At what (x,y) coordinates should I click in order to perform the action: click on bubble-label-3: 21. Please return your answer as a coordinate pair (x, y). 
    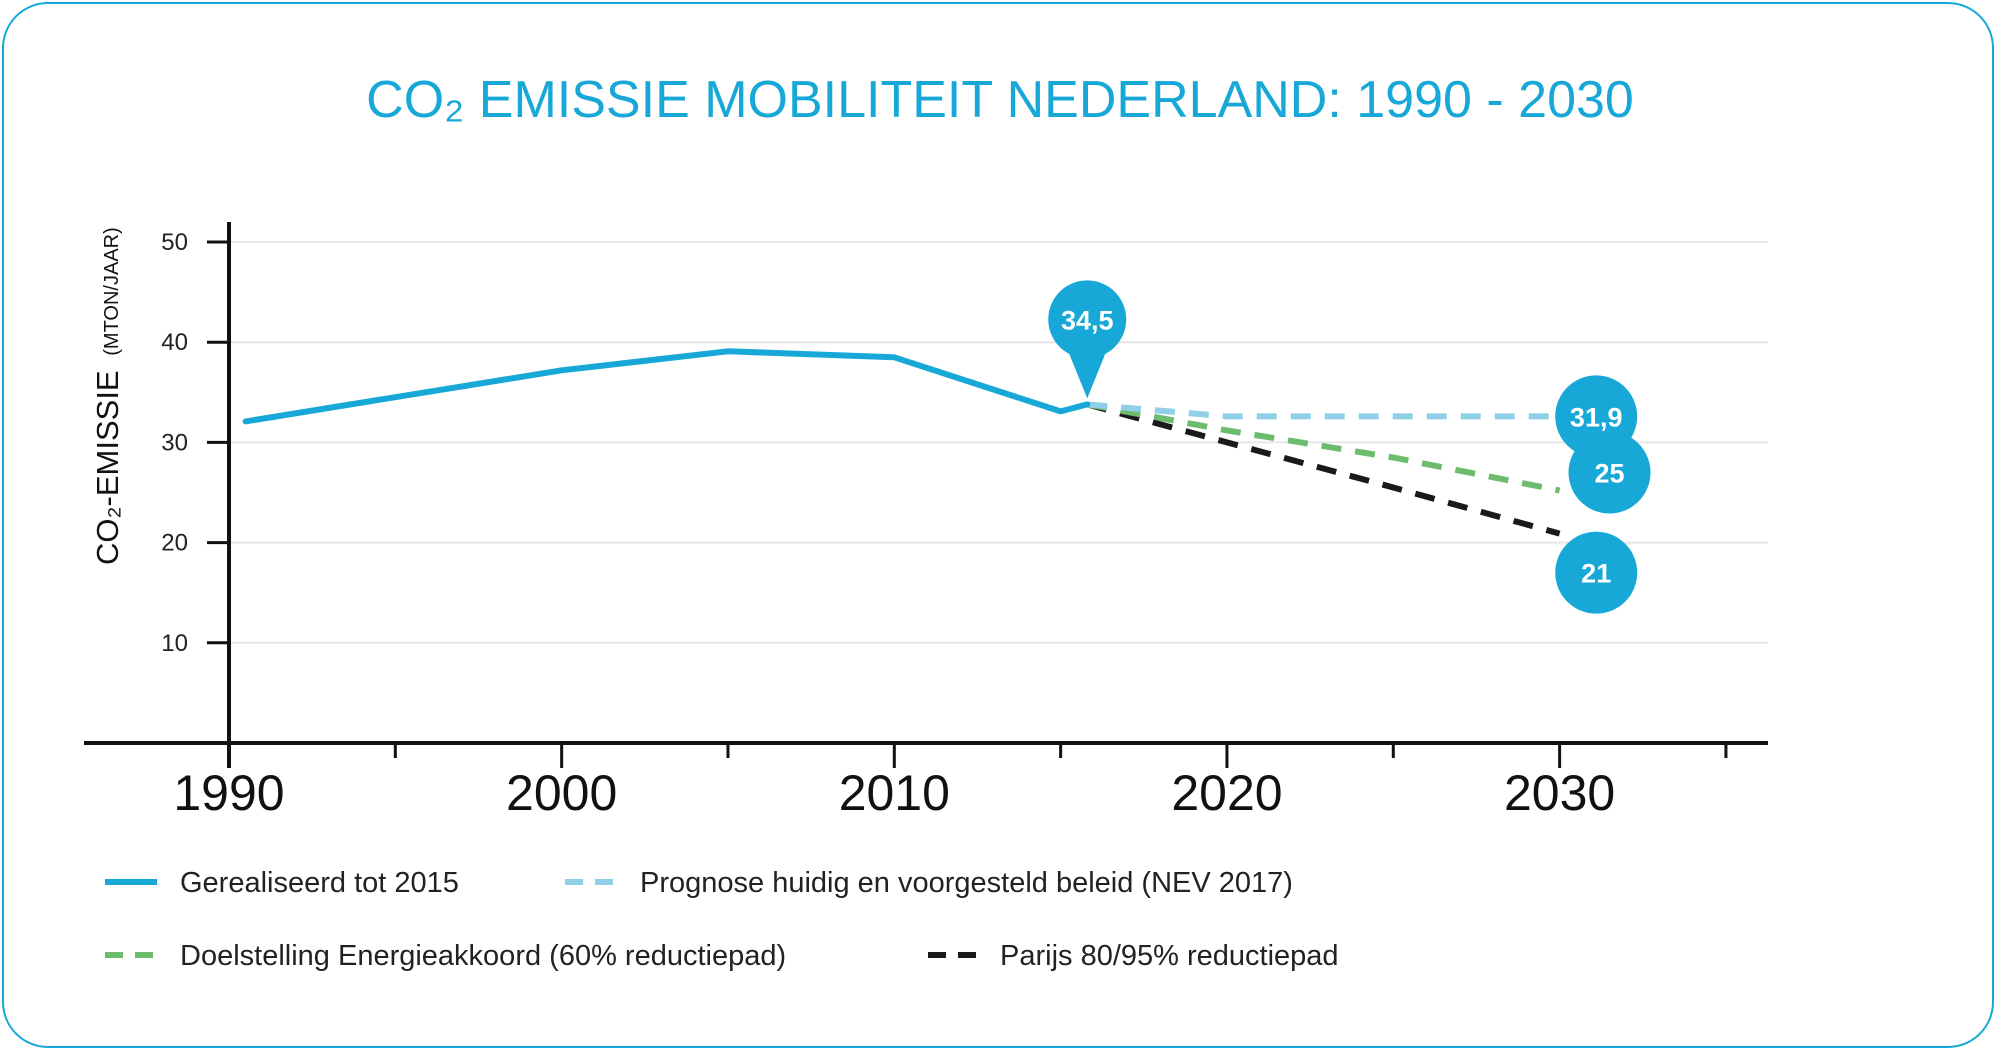
    Looking at the image, I should click on (1596, 574).